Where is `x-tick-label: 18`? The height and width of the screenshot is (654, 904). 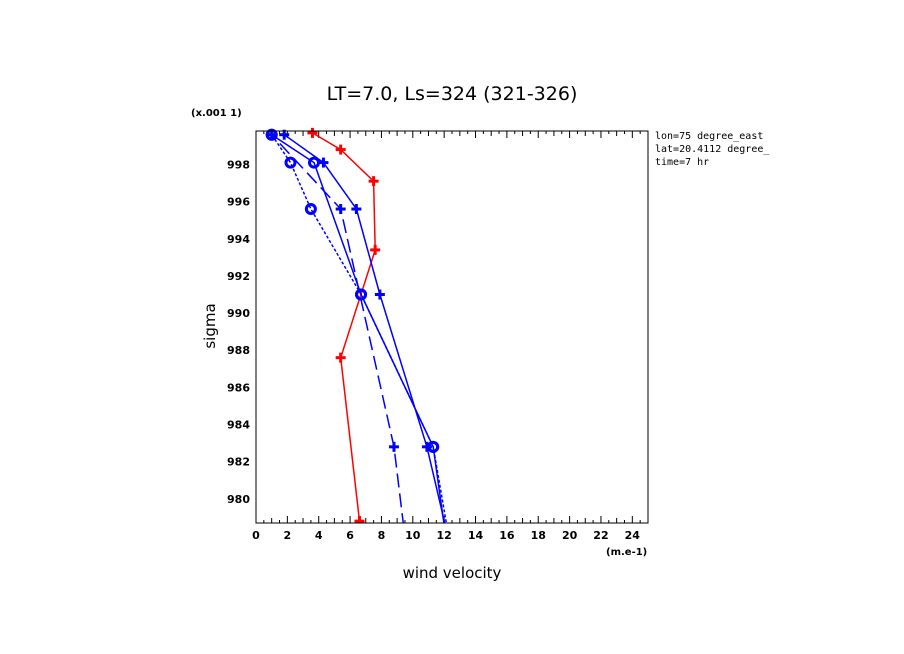
x-tick-label: 18 is located at coordinates (538, 535).